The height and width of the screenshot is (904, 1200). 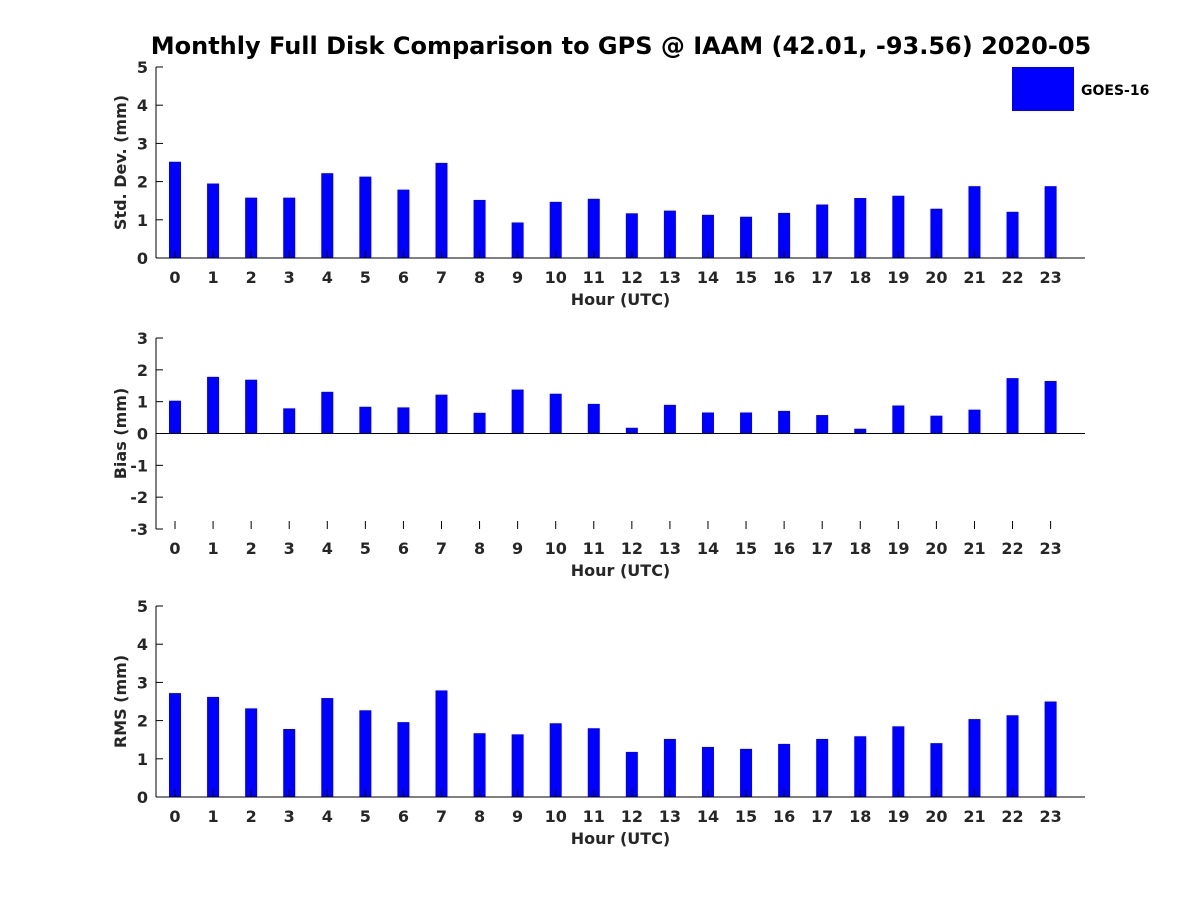 I want to click on x-tick-label: 8, so click(x=479, y=277).